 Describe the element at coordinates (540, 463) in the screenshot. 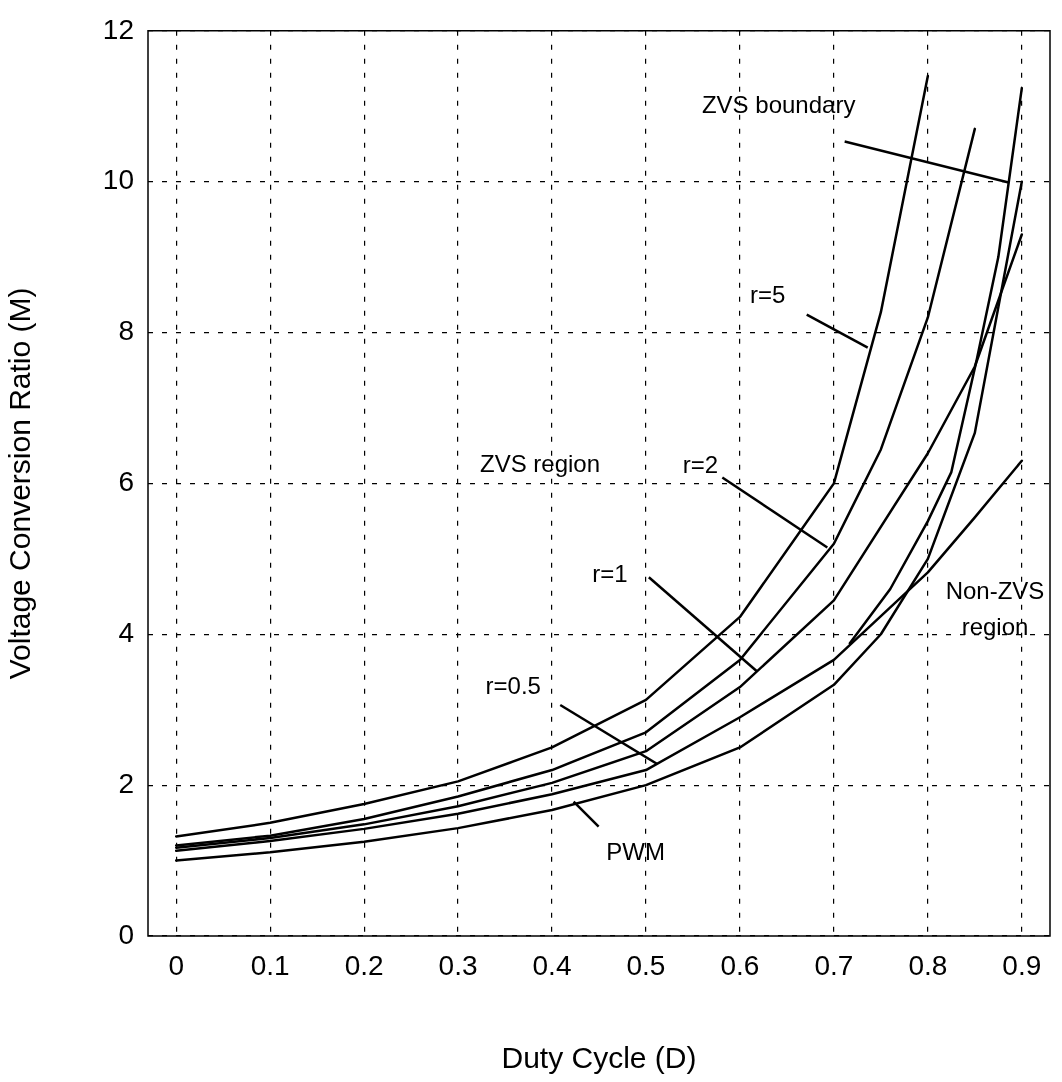

I see `annotation: ZVS region` at that location.